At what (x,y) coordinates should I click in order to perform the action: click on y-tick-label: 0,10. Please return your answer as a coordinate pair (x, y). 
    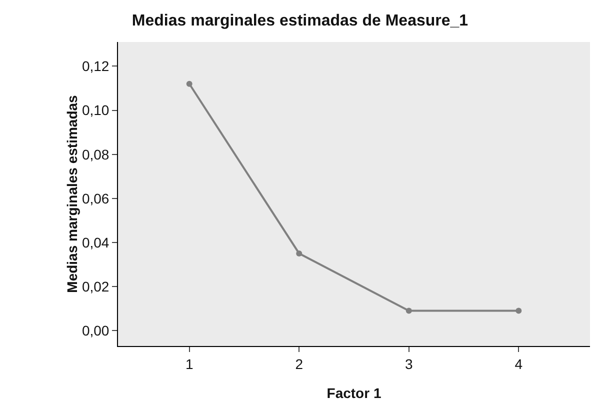
    Looking at the image, I should click on (96, 110).